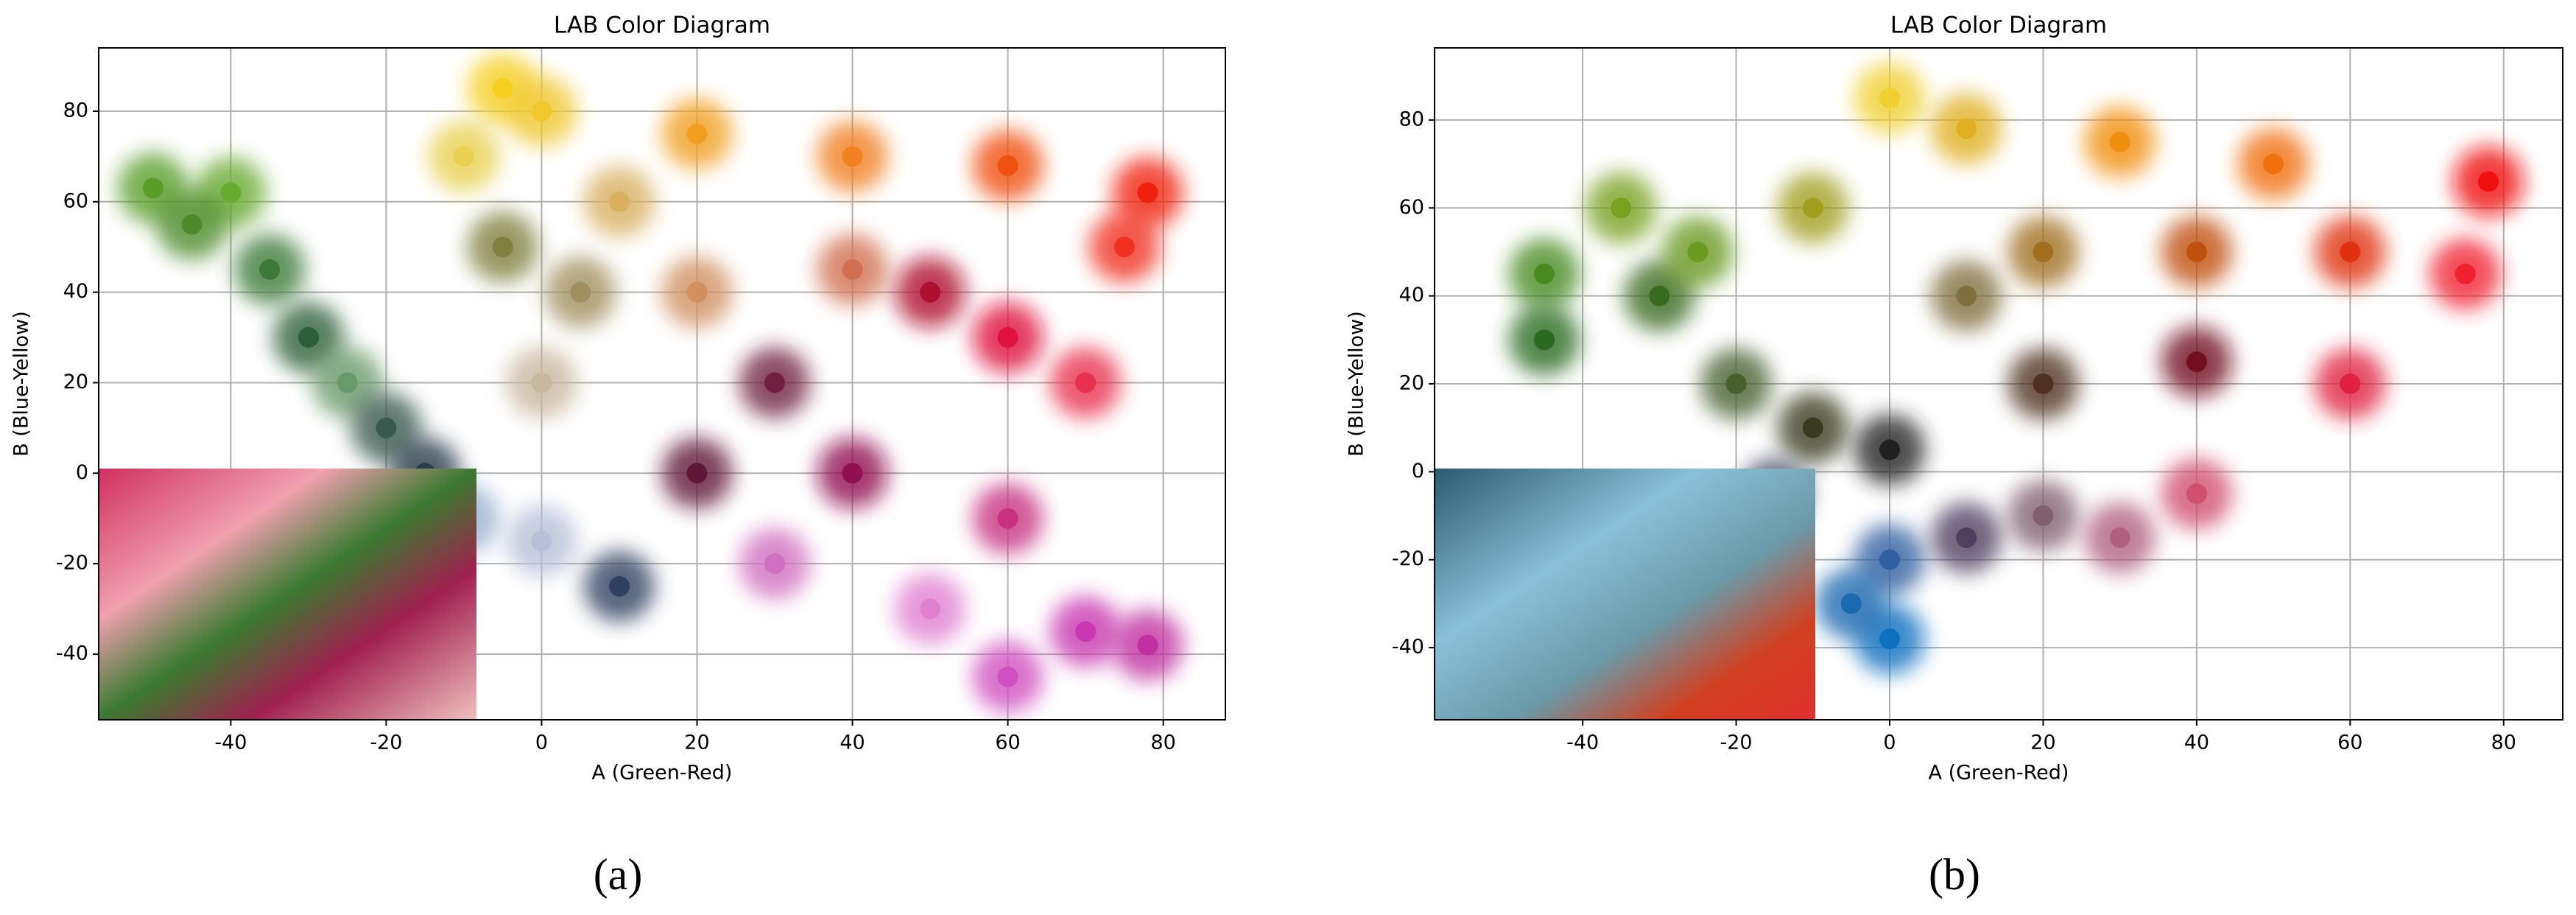 This screenshot has height=915, width=2576. What do you see at coordinates (1411, 207) in the screenshot?
I see `y-tick-label: 60` at bounding box center [1411, 207].